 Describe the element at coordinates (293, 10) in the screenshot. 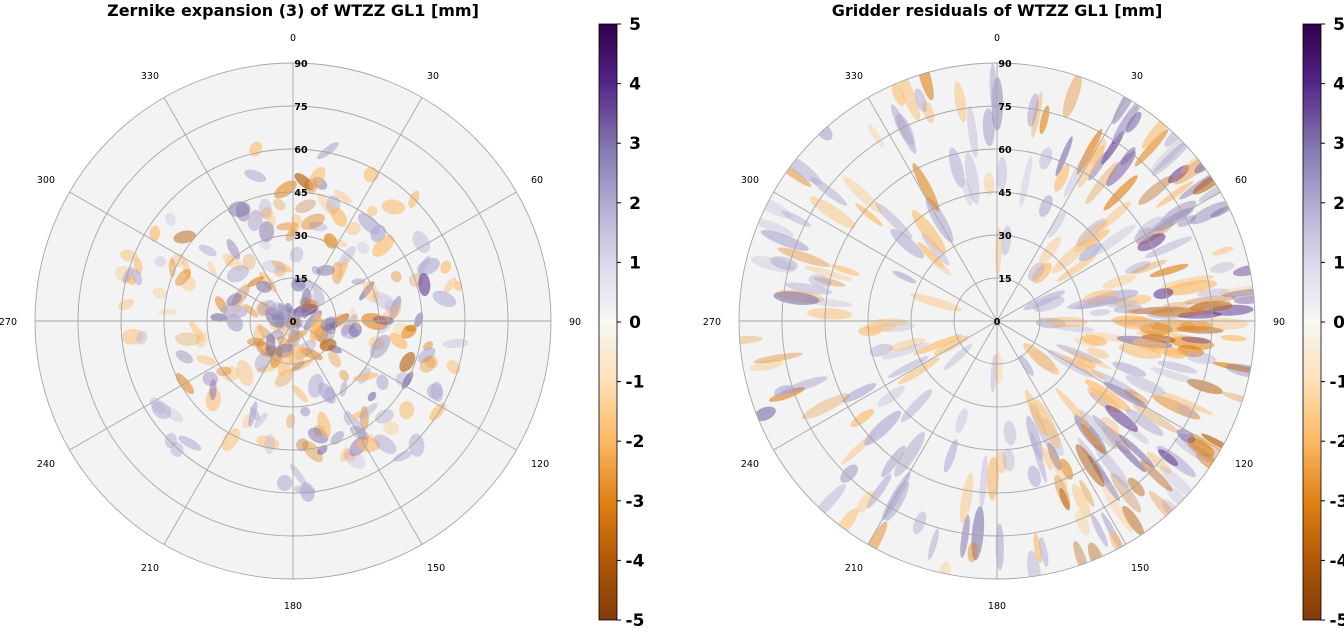

I see `chart-title: Zernike expansion (3) of WTZZ GL1 [mm]` at that location.